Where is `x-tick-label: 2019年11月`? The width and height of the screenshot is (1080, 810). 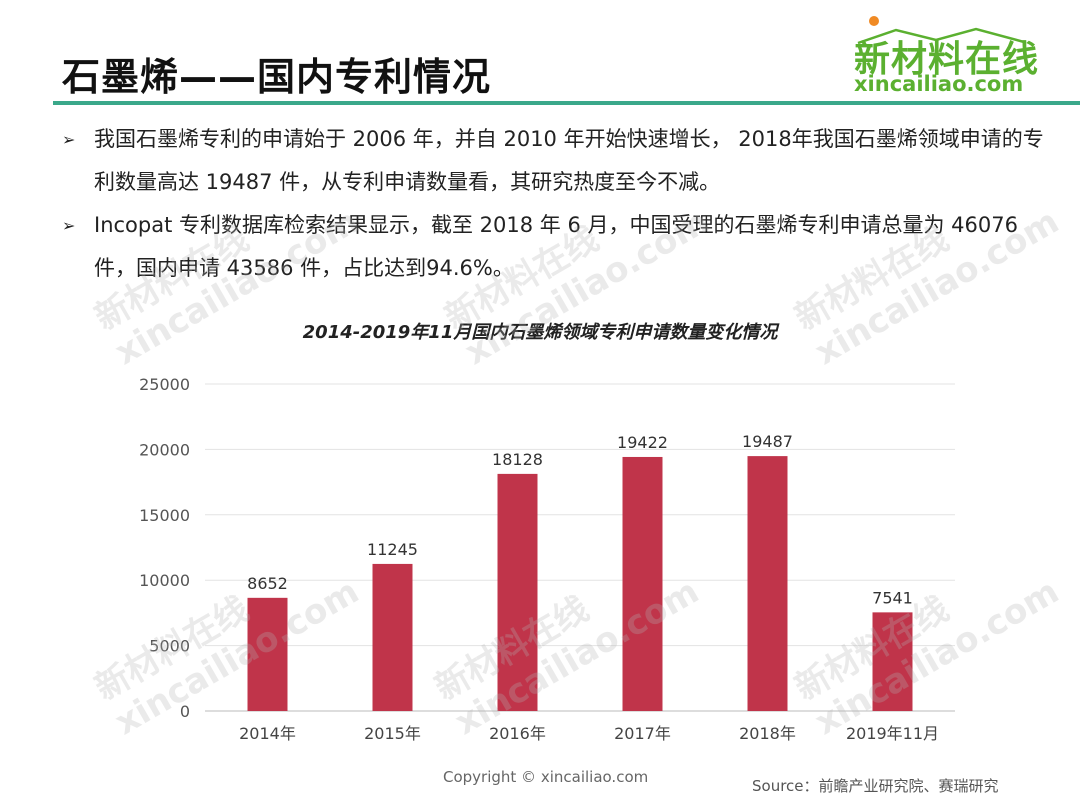 x-tick-label: 2019年11月 is located at coordinates (892, 733).